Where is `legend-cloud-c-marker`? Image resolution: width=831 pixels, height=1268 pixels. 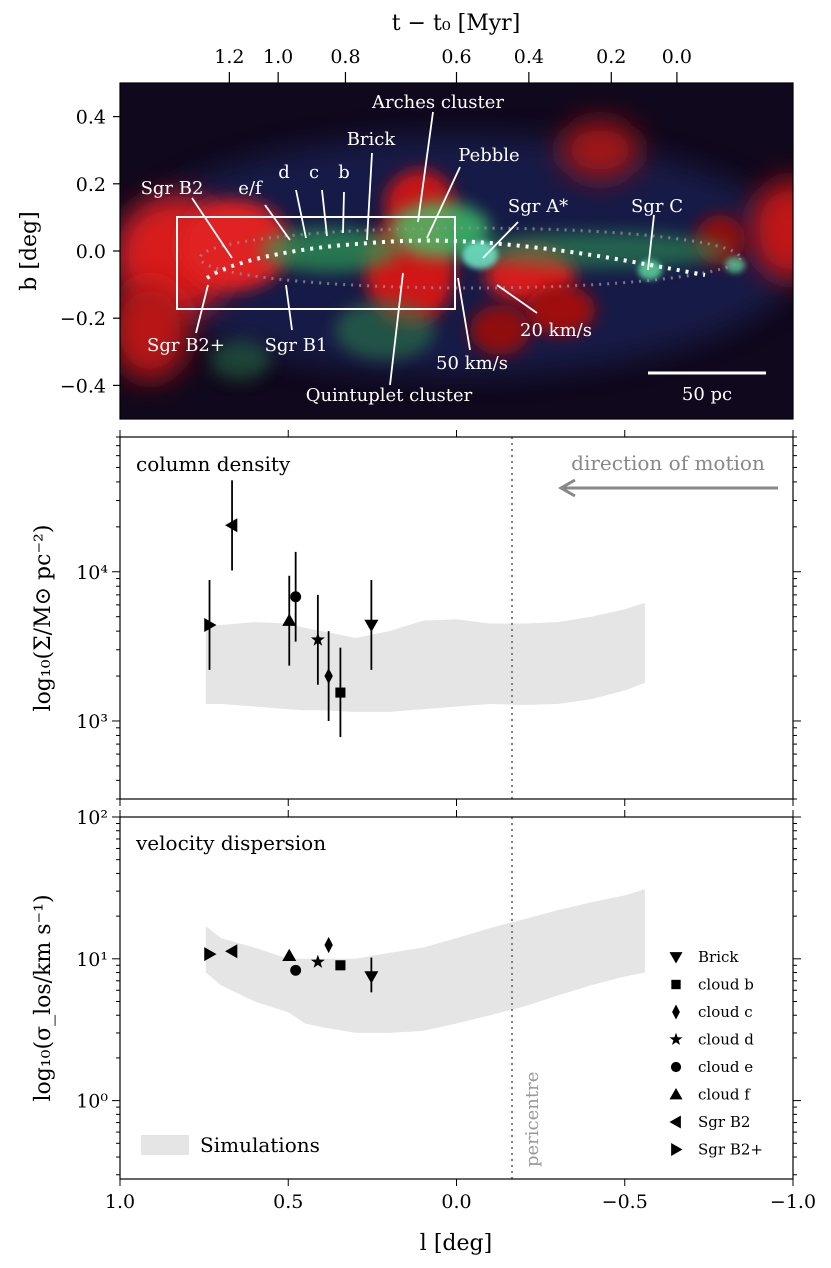 legend-cloud-c-marker is located at coordinates (676, 1012).